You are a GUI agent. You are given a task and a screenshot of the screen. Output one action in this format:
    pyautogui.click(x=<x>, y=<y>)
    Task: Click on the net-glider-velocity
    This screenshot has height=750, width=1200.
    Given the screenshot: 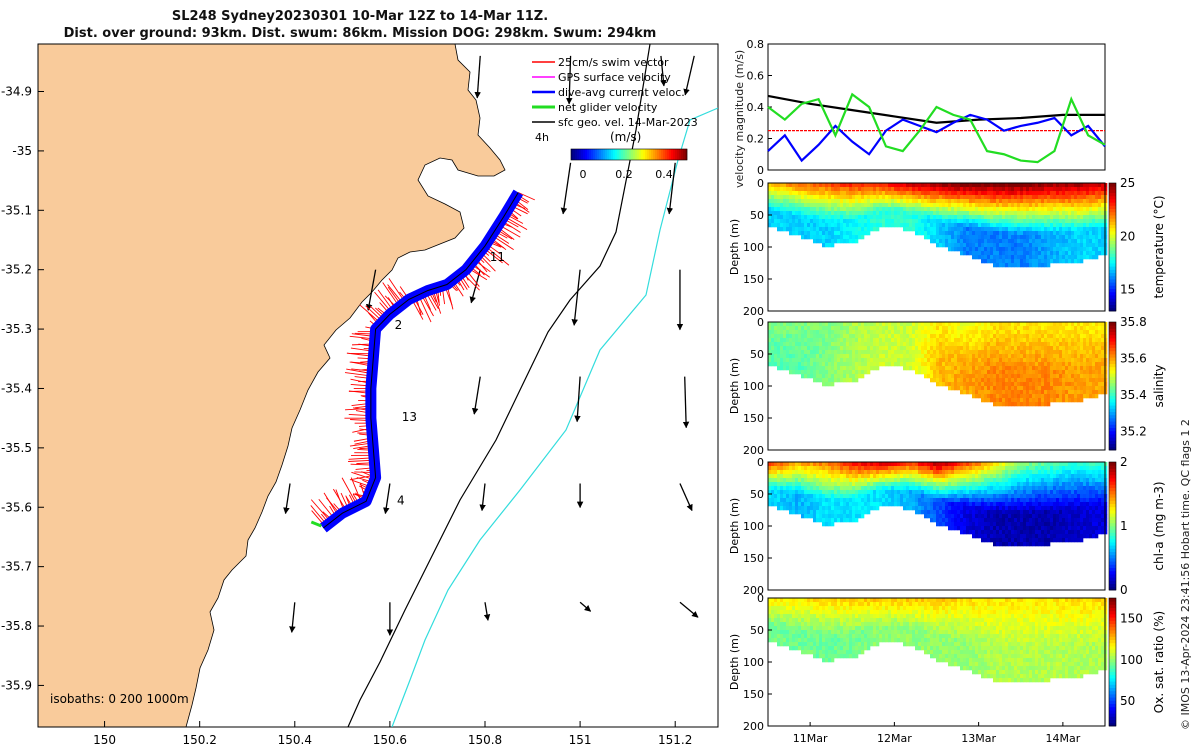 What is the action you would take?
    pyautogui.click(x=316, y=524)
    